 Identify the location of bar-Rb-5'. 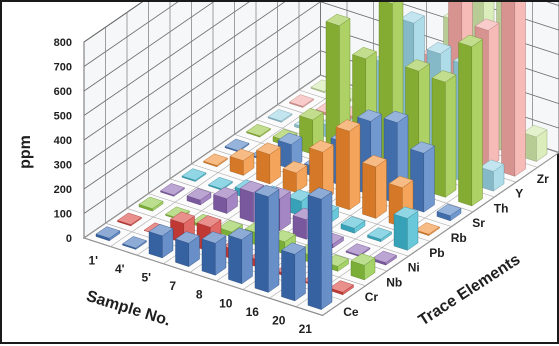
(269, 163).